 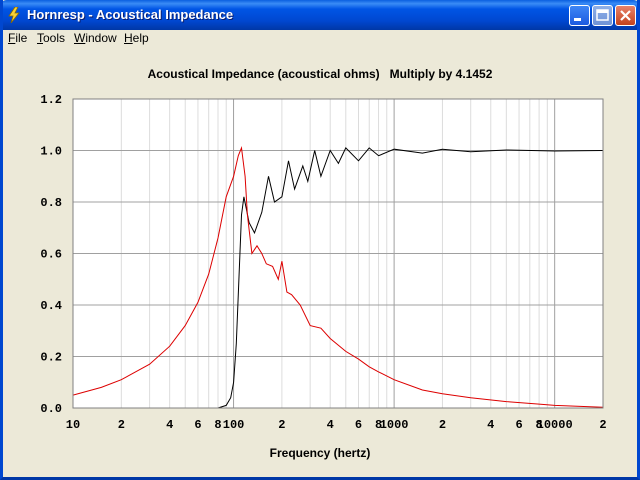 I want to click on minimize-button, so click(x=579, y=15).